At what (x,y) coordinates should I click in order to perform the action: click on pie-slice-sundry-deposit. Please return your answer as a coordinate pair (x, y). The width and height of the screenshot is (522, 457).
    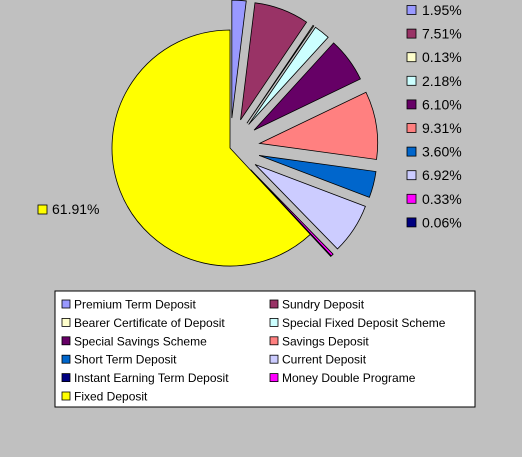
    Looking at the image, I should click on (274, 61).